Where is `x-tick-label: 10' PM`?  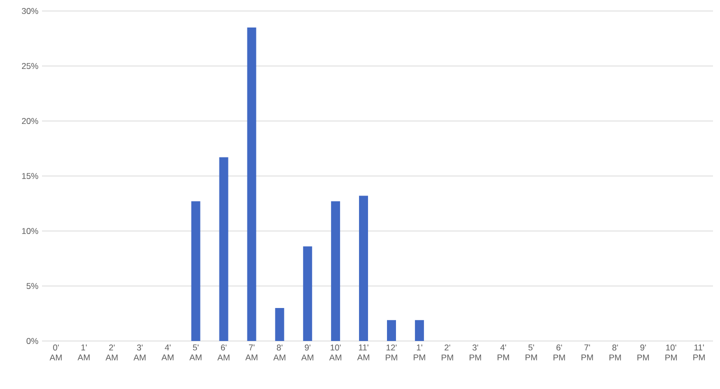
x-tick-label: 10' PM is located at coordinates (671, 352).